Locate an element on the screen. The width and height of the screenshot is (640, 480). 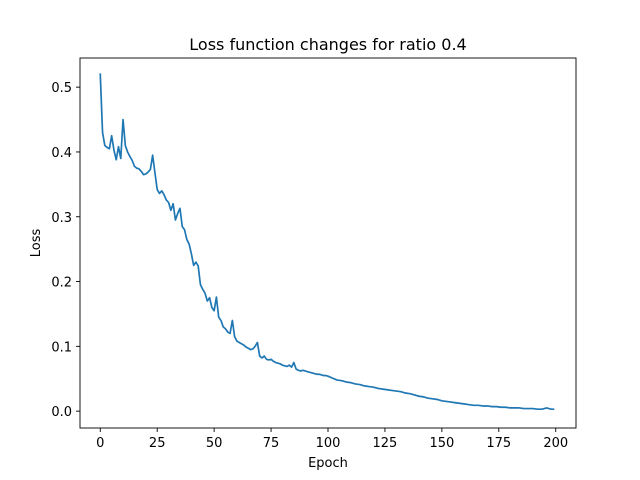
x-tick-label: 175 is located at coordinates (498, 443).